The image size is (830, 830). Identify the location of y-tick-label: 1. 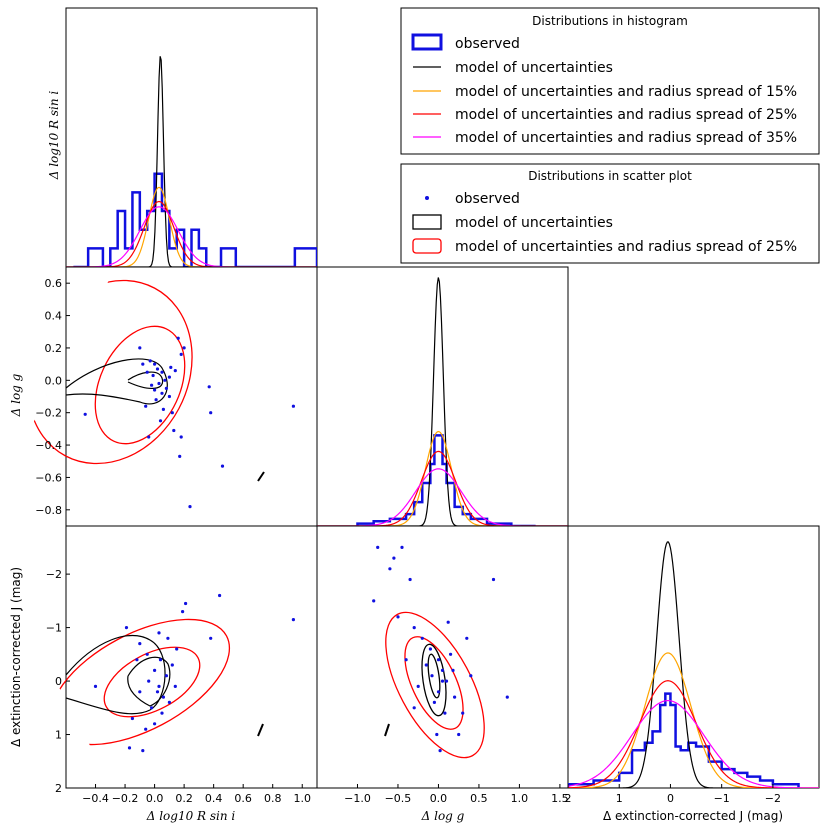
(58, 735).